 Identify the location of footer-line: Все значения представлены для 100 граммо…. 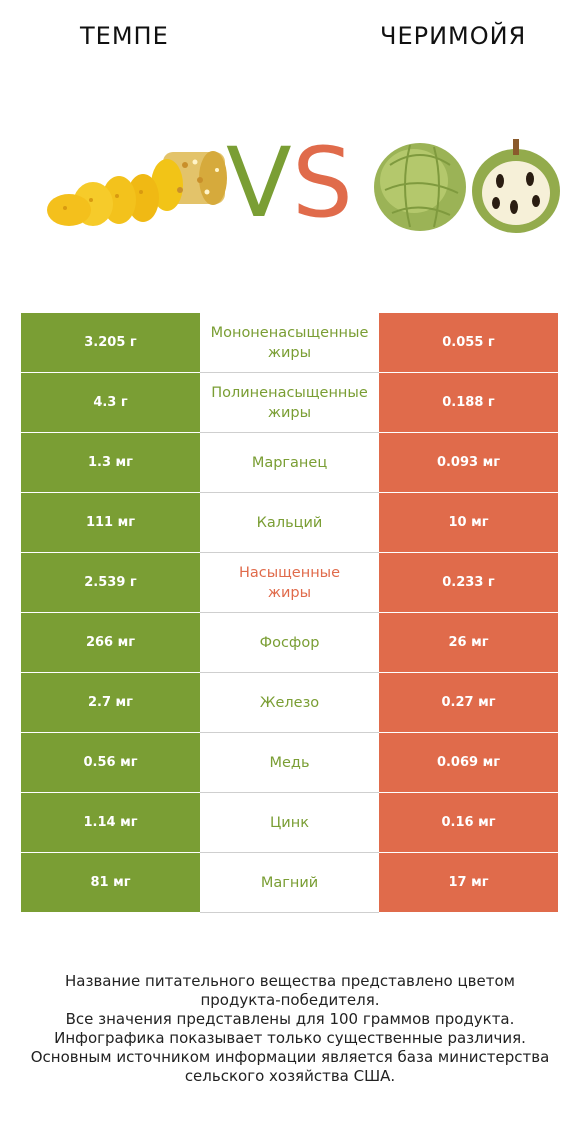
(290, 1019).